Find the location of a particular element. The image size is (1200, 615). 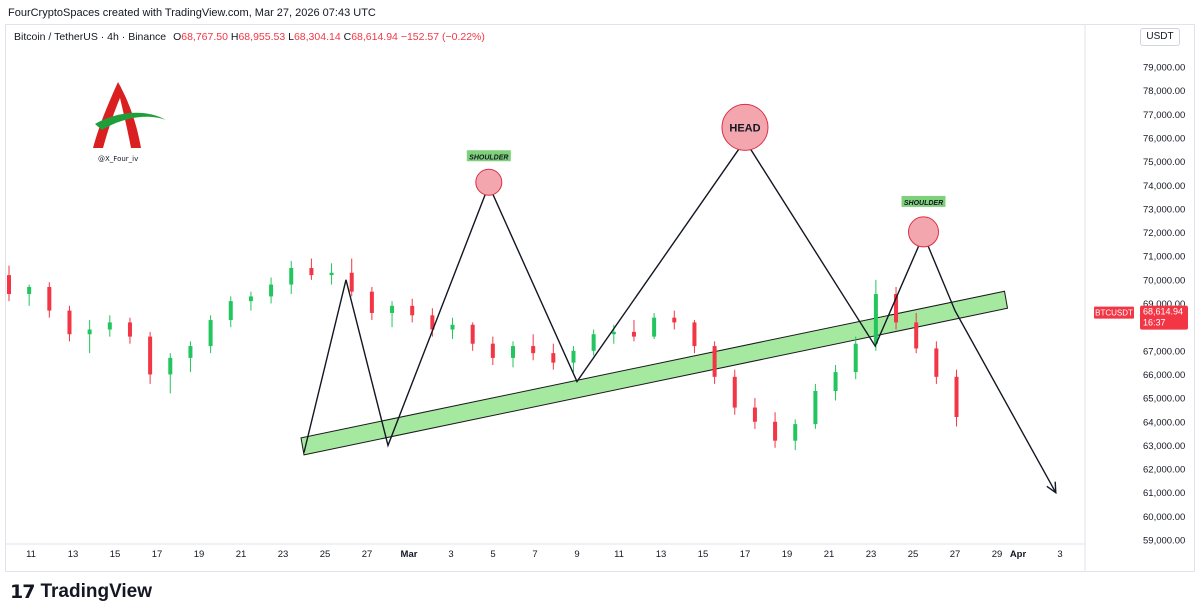

price-tick-label: 67,000.00 is located at coordinates (1164, 351).